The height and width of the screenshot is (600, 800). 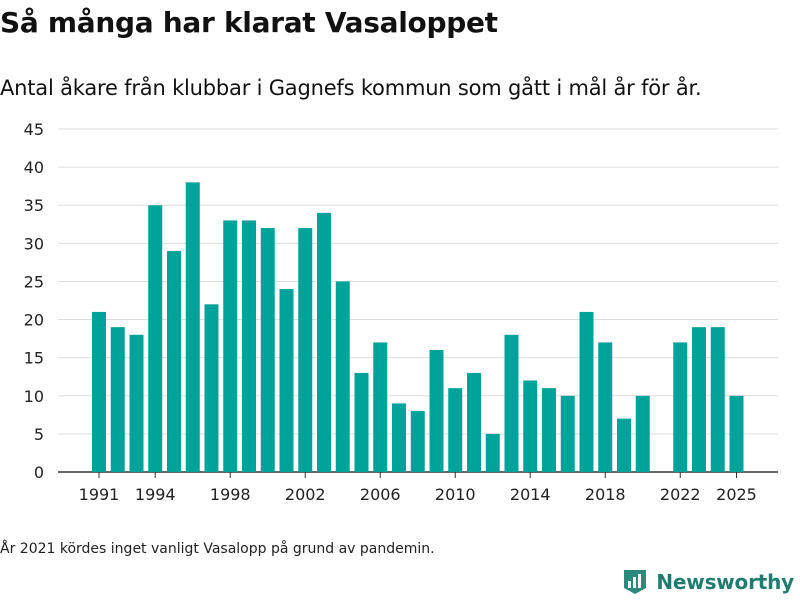 I want to click on x-tick-label: 1994, so click(x=155, y=494).